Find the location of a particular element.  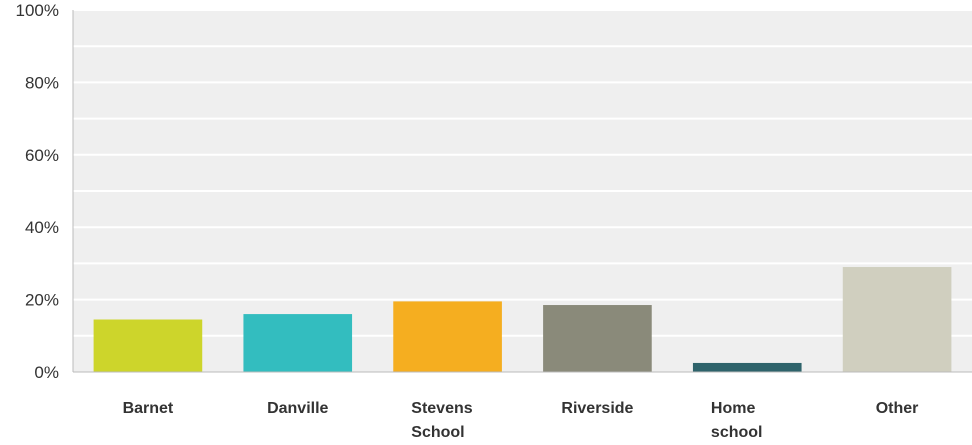

y-tick-label: 100% is located at coordinates (37, 10).